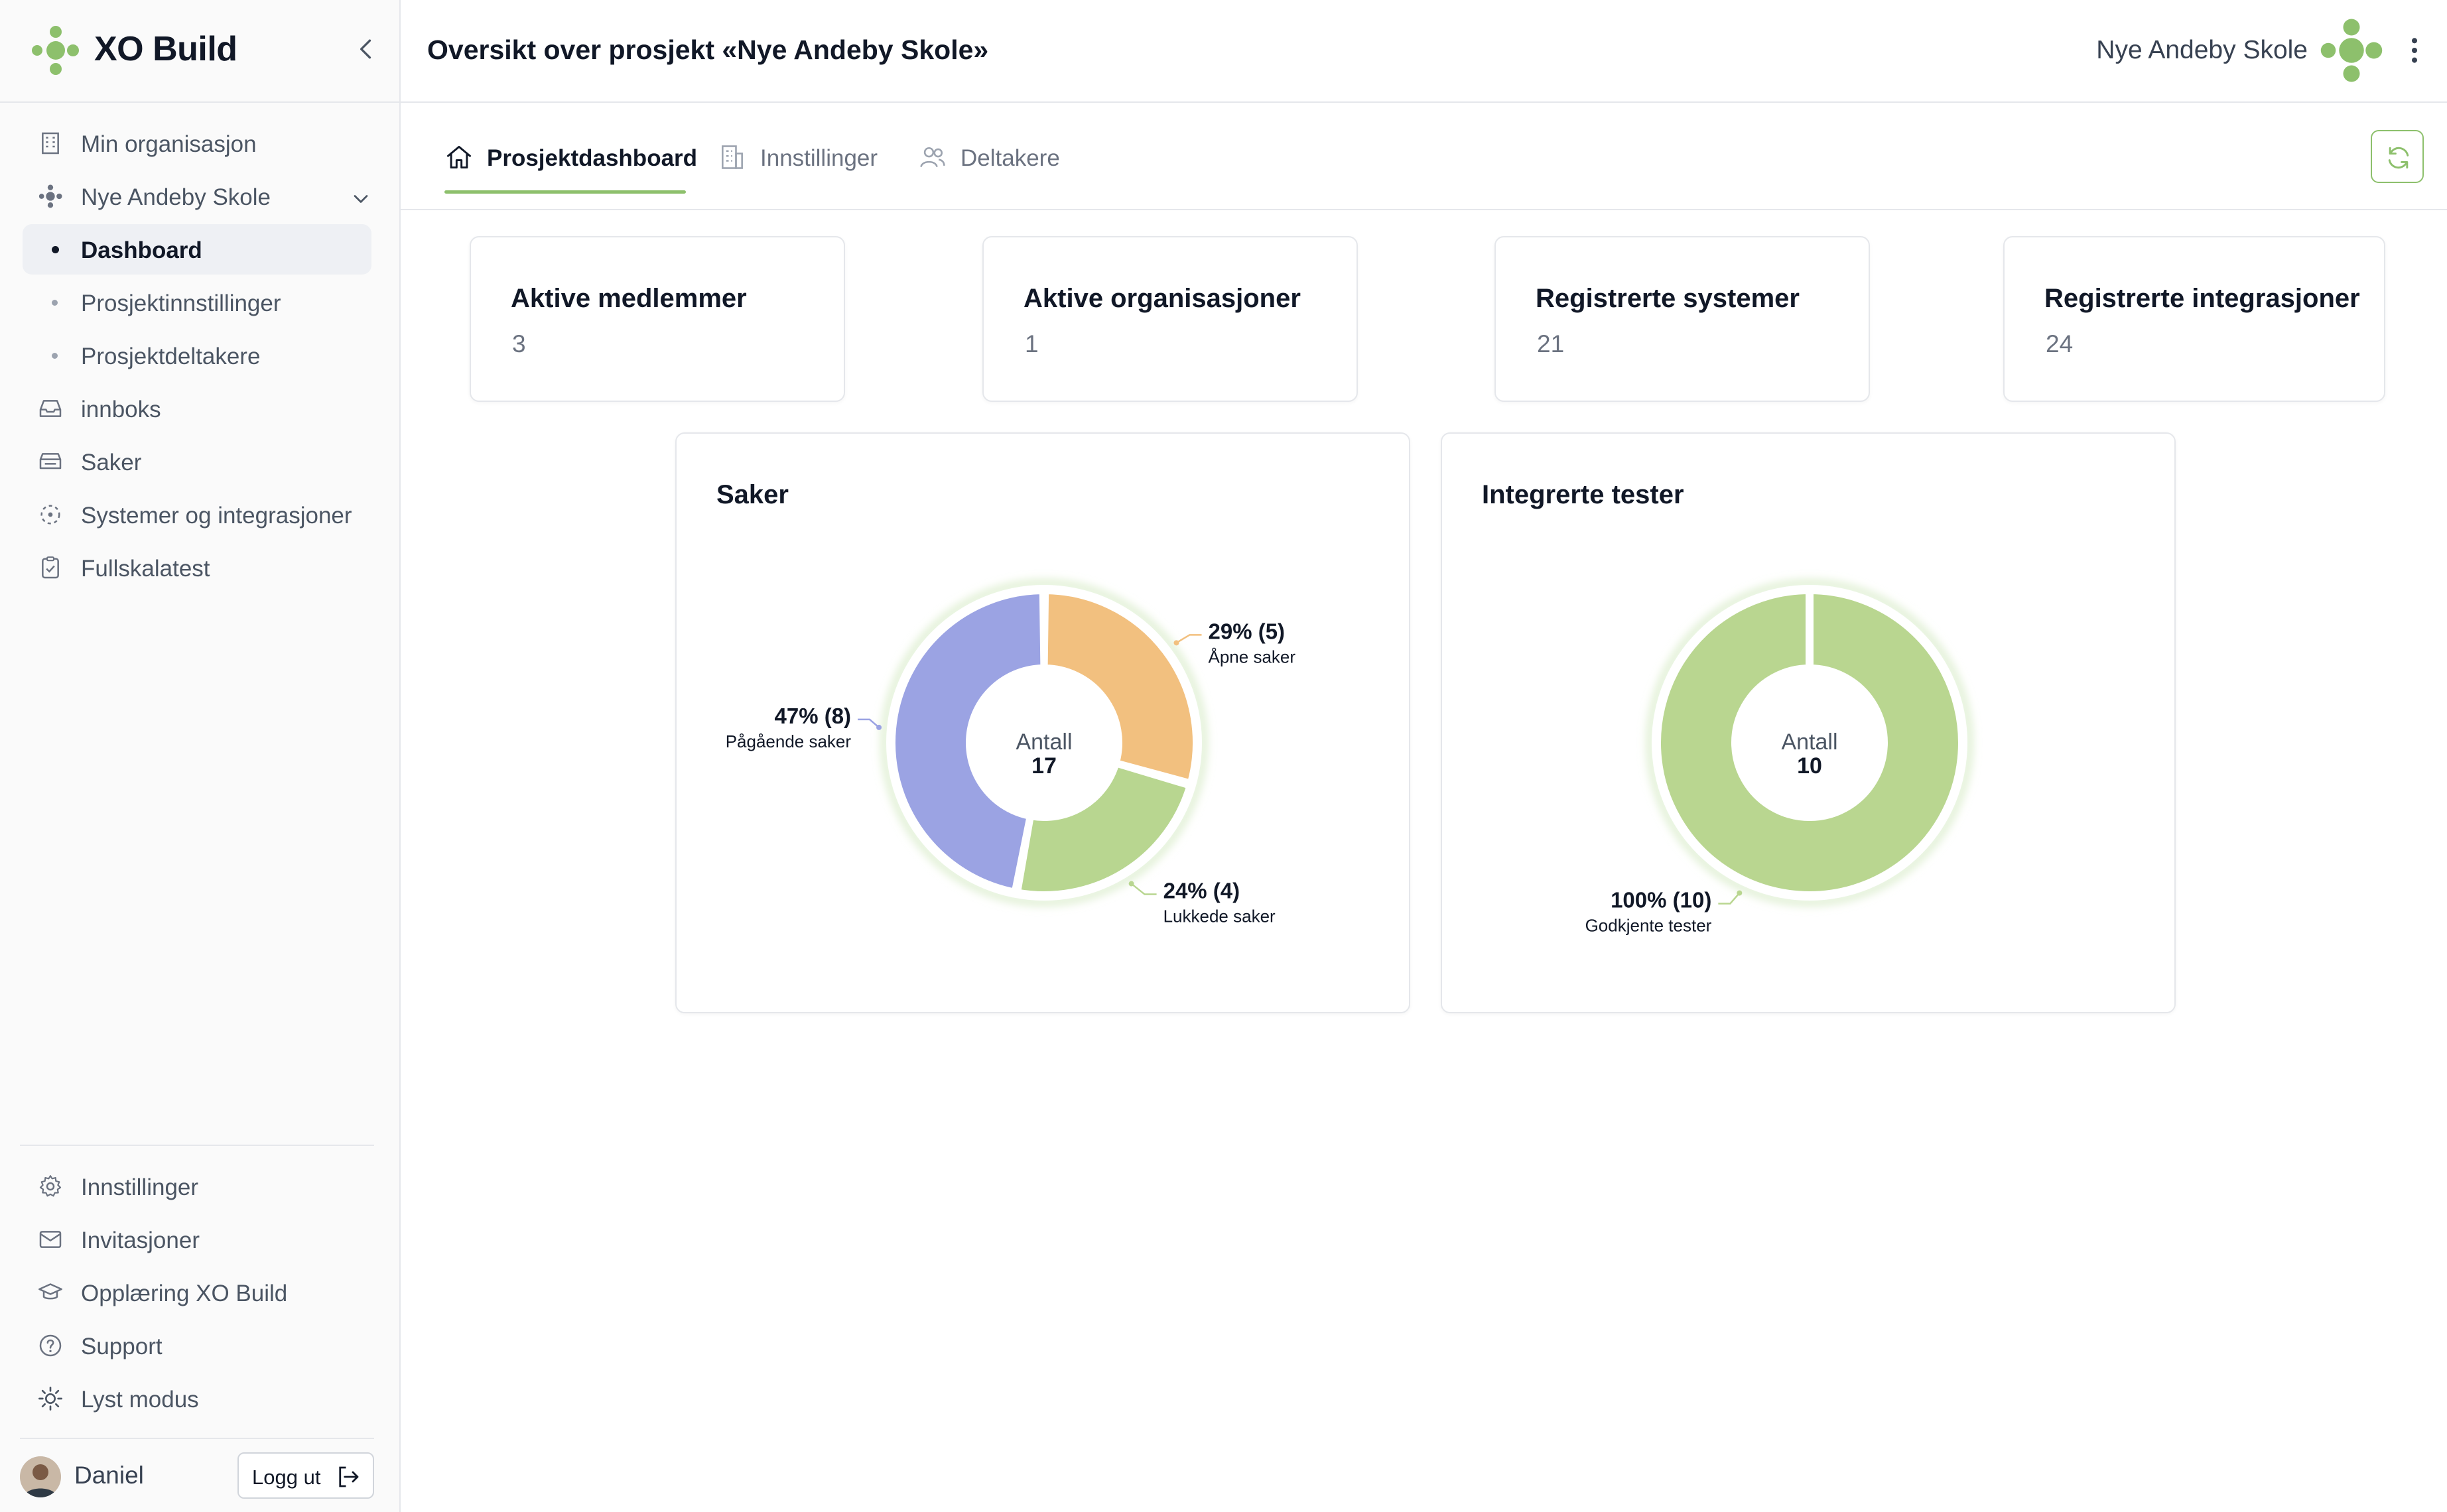 The height and width of the screenshot is (1512, 2447). What do you see at coordinates (51, 408) in the screenshot?
I see `inbox-icon` at bounding box center [51, 408].